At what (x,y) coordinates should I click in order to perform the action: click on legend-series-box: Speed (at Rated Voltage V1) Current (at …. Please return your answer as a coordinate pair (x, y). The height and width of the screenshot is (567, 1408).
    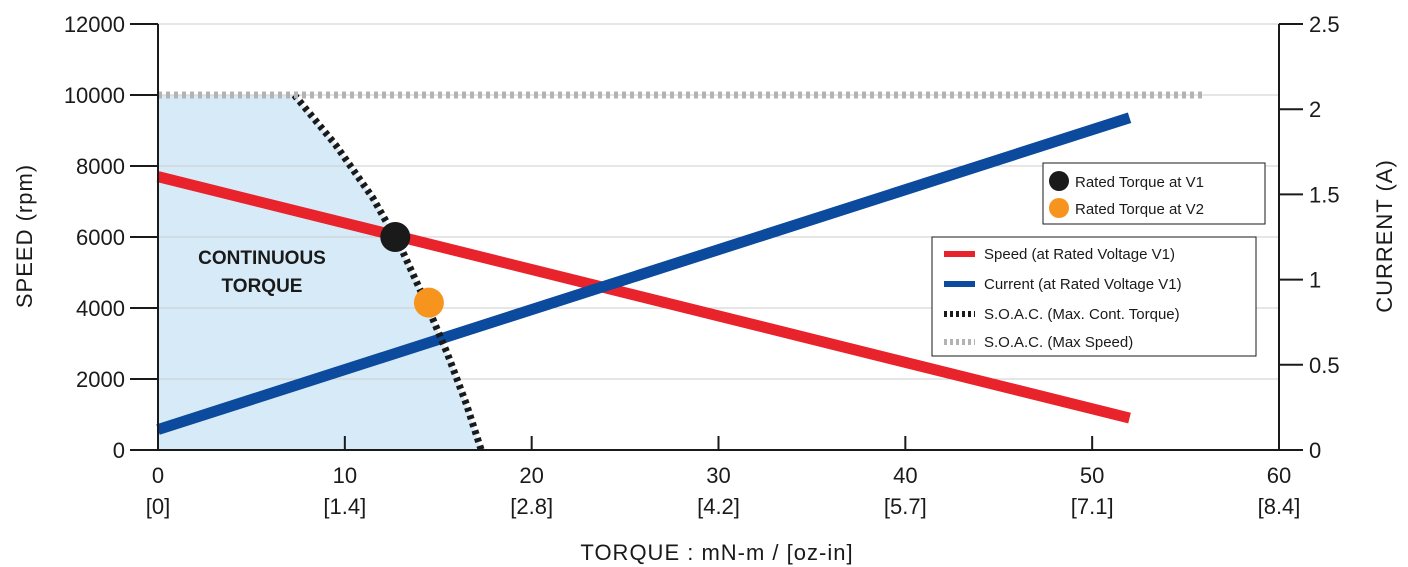
    Looking at the image, I should click on (1094, 296).